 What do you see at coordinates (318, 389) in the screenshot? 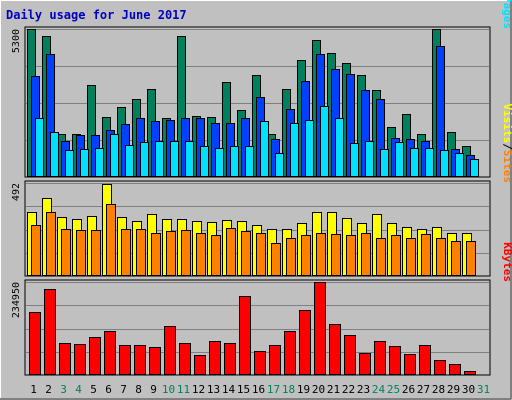
I see `x-tick-label: 20` at bounding box center [318, 389].